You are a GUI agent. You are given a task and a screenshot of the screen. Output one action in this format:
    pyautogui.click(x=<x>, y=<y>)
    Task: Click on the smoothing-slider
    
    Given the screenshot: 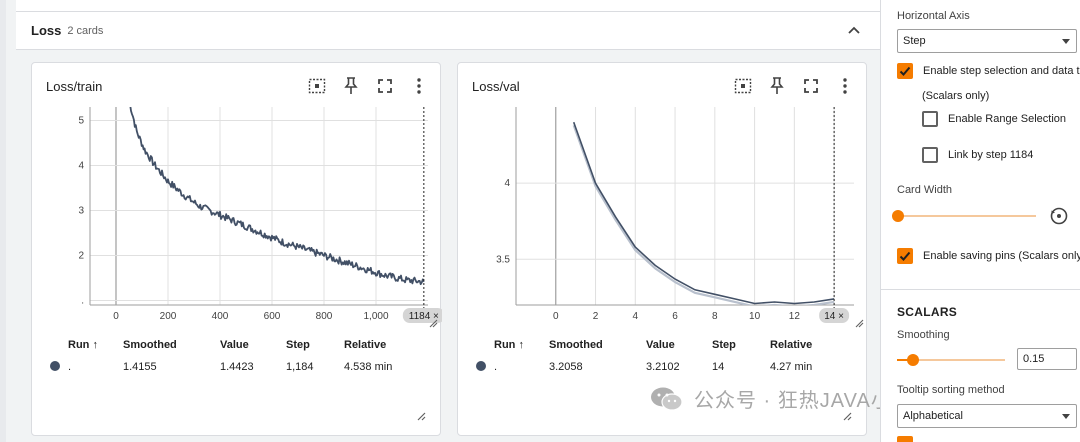 What is the action you would take?
    pyautogui.click(x=951, y=360)
    